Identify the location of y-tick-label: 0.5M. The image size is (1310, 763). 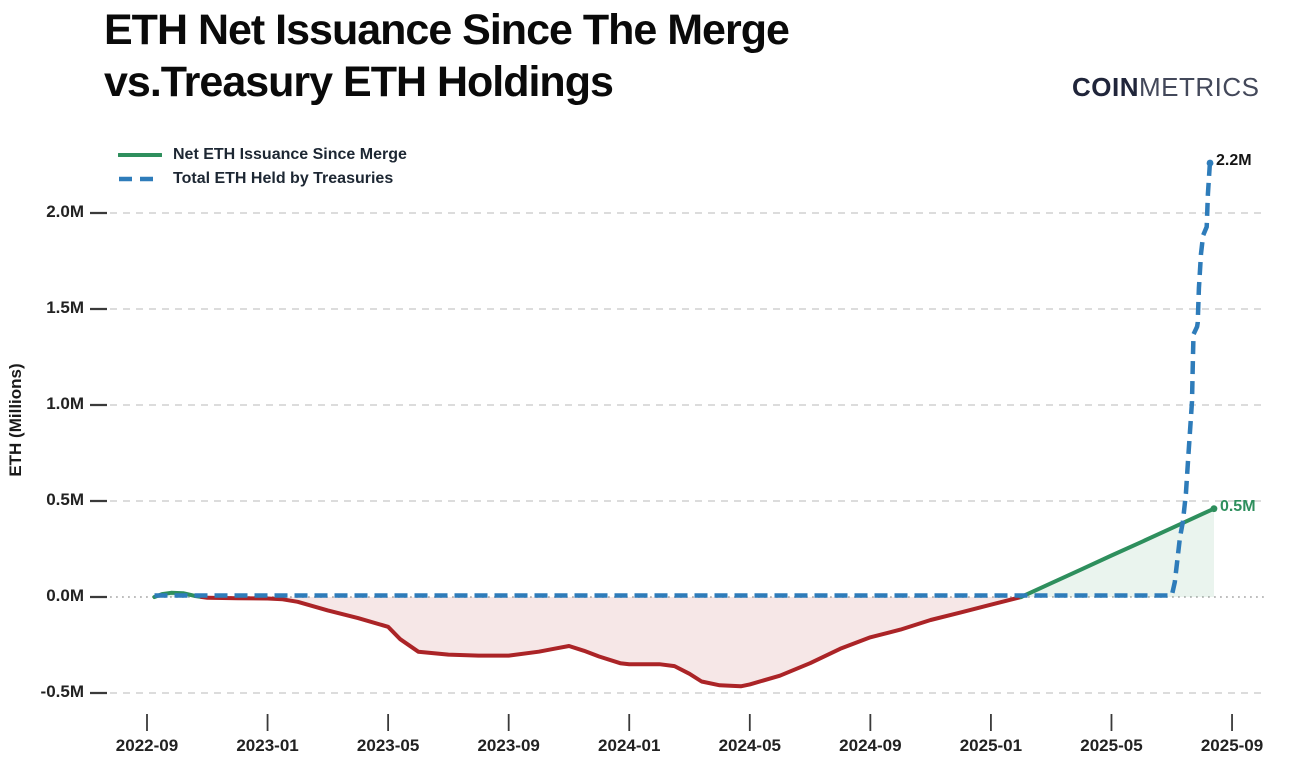
(65, 499).